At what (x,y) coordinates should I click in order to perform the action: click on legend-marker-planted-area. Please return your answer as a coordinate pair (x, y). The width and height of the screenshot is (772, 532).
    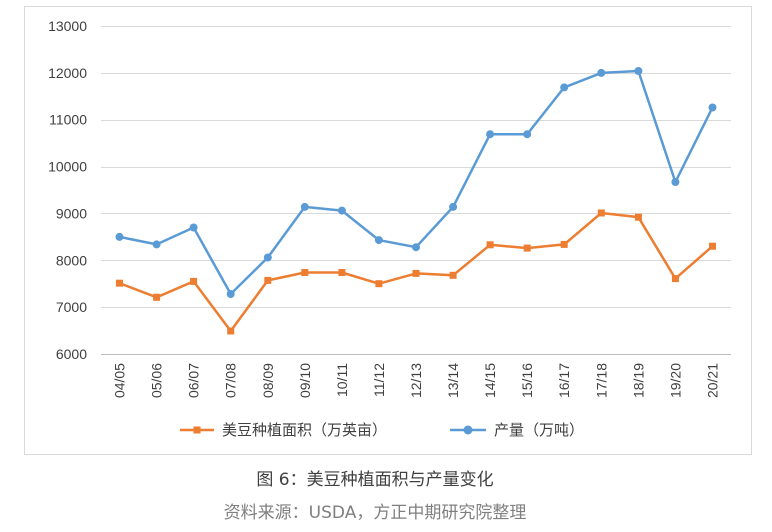
    Looking at the image, I should click on (197, 430).